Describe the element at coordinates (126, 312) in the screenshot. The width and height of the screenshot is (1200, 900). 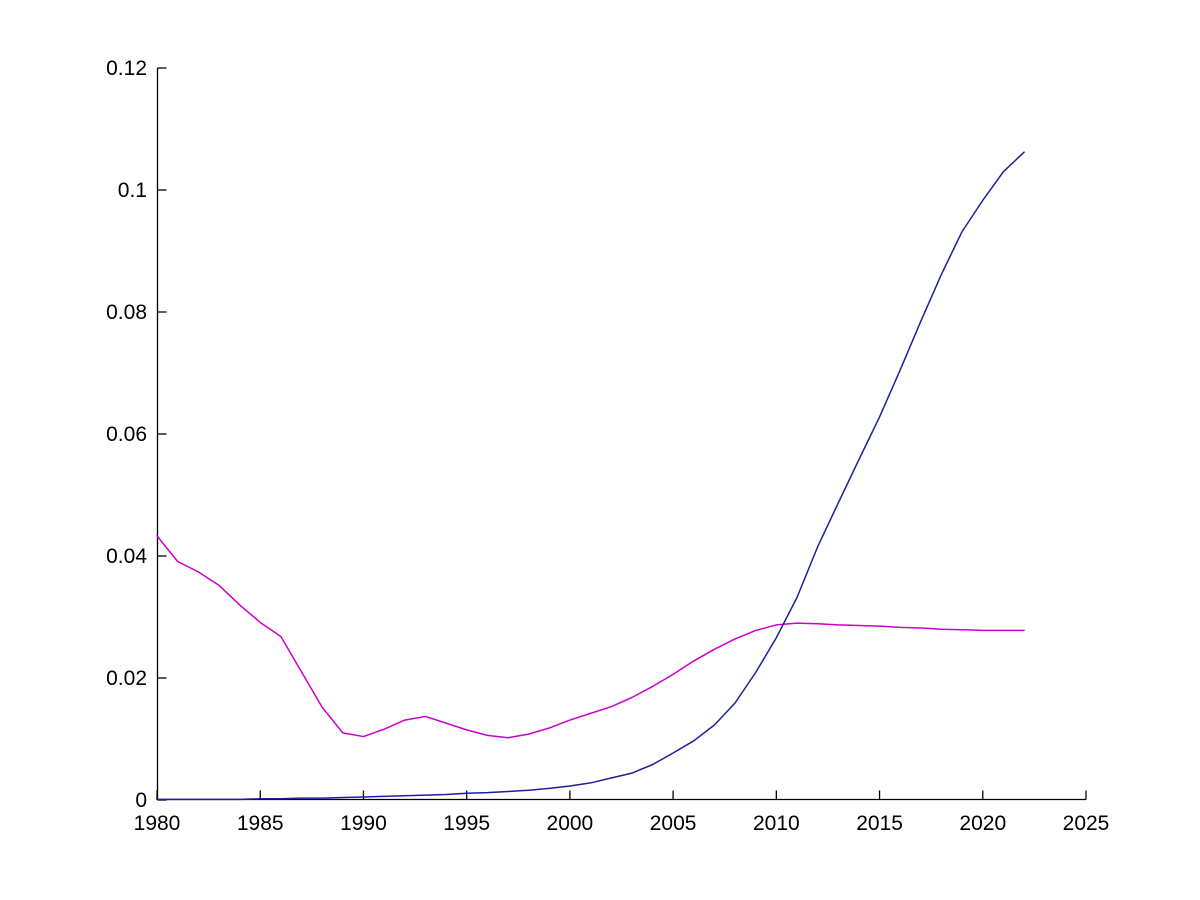
I see `y-tick-label: 0.08` at that location.